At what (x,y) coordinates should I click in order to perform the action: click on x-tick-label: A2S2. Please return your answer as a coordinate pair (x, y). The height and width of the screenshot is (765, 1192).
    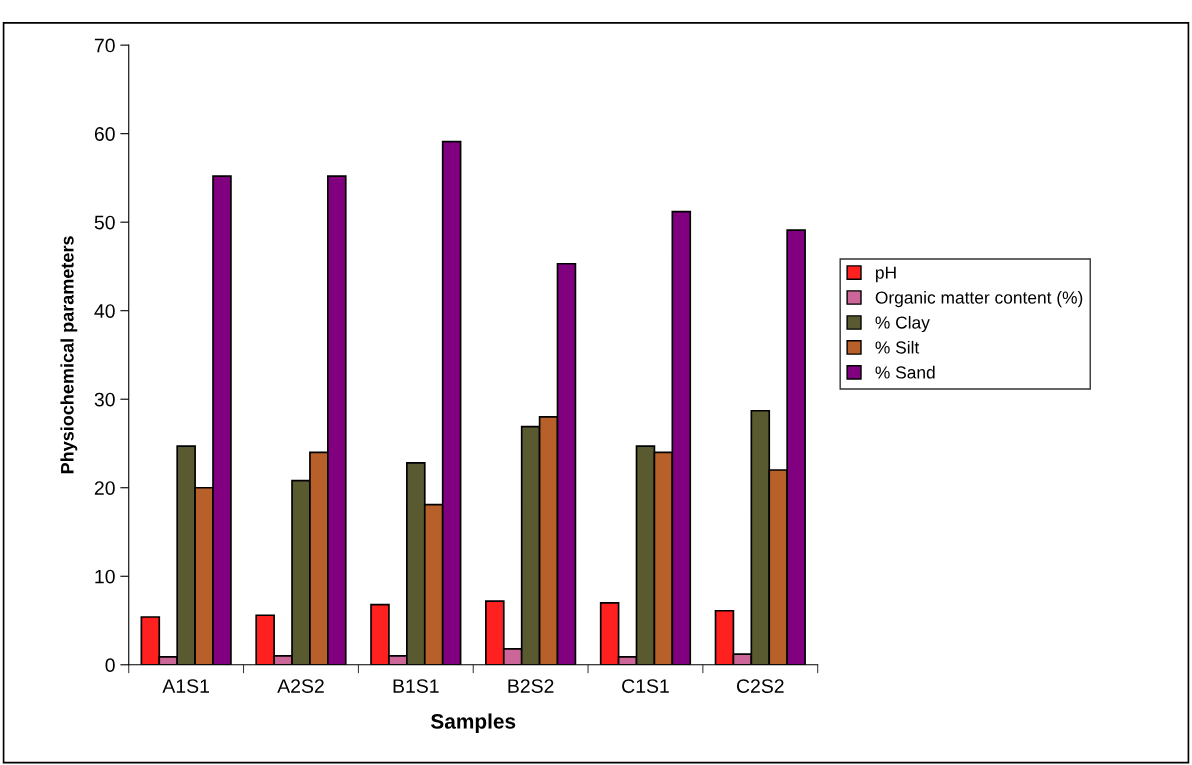
    Looking at the image, I should click on (300, 686).